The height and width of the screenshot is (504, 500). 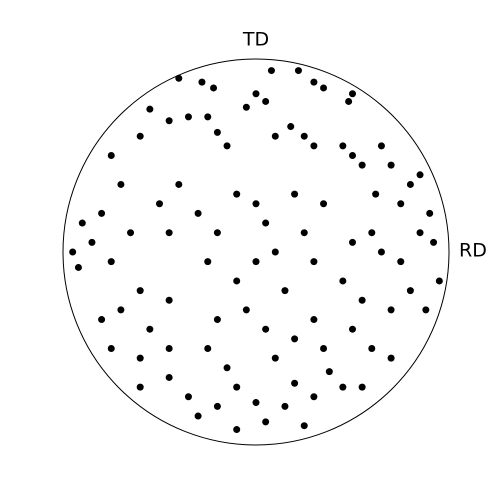 I want to click on top-label: TD, so click(x=255, y=40).